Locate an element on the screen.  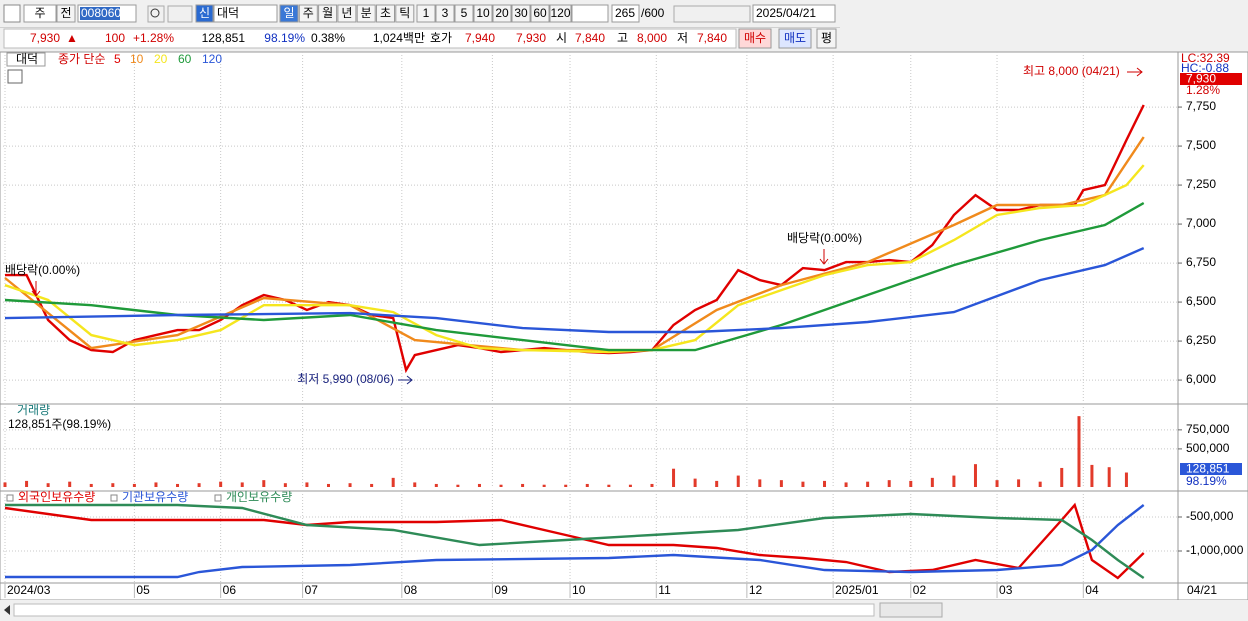
toolbar-text: 신 is located at coordinates (204, 13).